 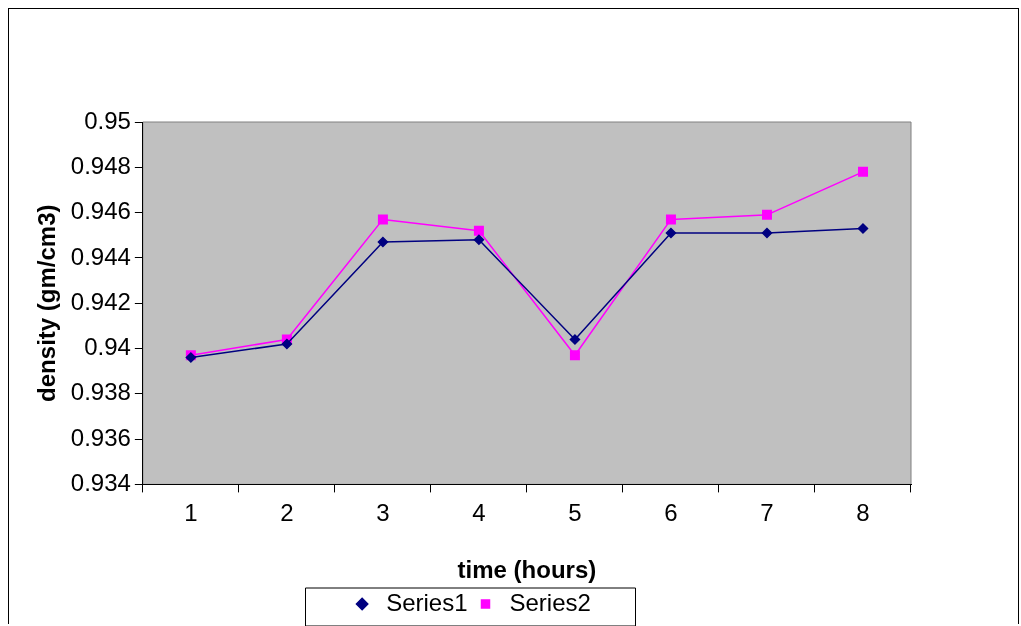 What do you see at coordinates (550, 602) in the screenshot?
I see `legend-label: Series2` at bounding box center [550, 602].